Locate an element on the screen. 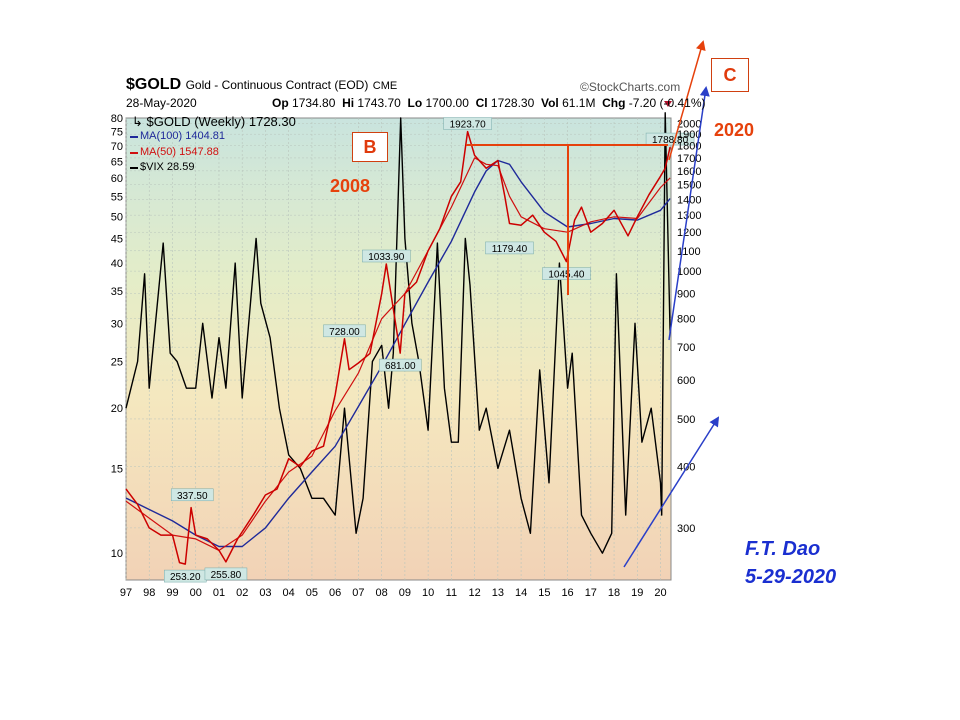  left-tick-label: 30 is located at coordinates (117, 324).